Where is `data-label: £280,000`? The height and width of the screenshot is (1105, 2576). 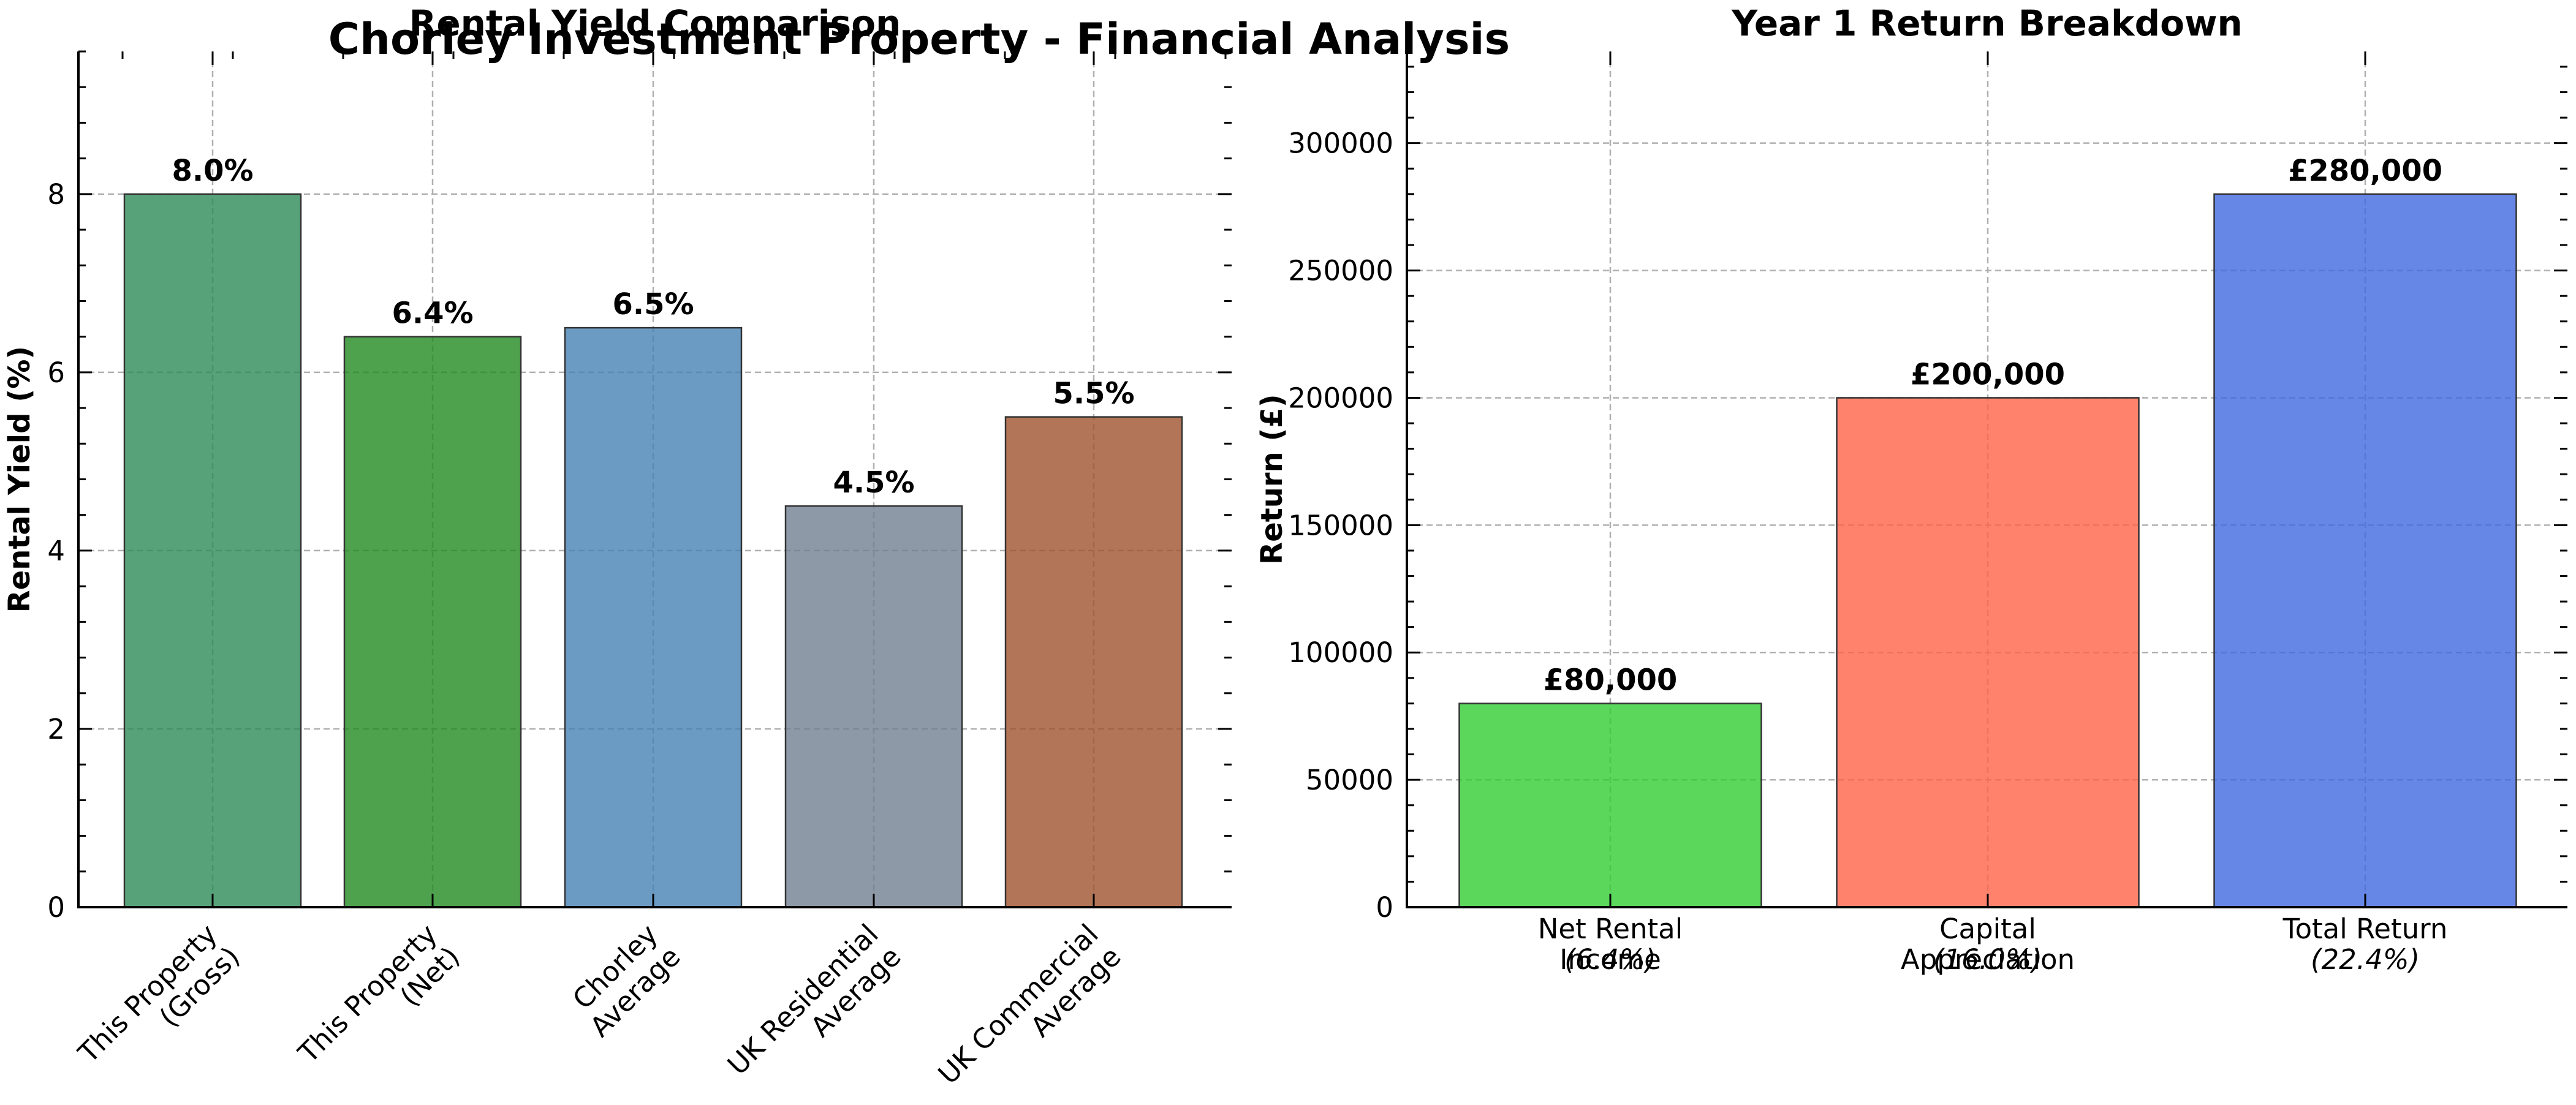
data-label: £280,000 is located at coordinates (2365, 171).